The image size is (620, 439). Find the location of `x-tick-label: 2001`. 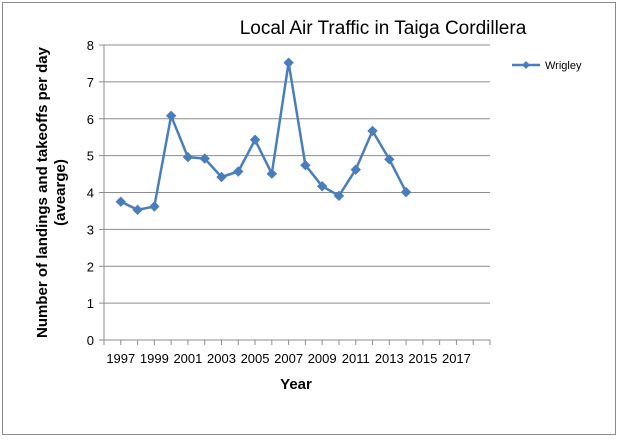

x-tick-label: 2001 is located at coordinates (187, 358).